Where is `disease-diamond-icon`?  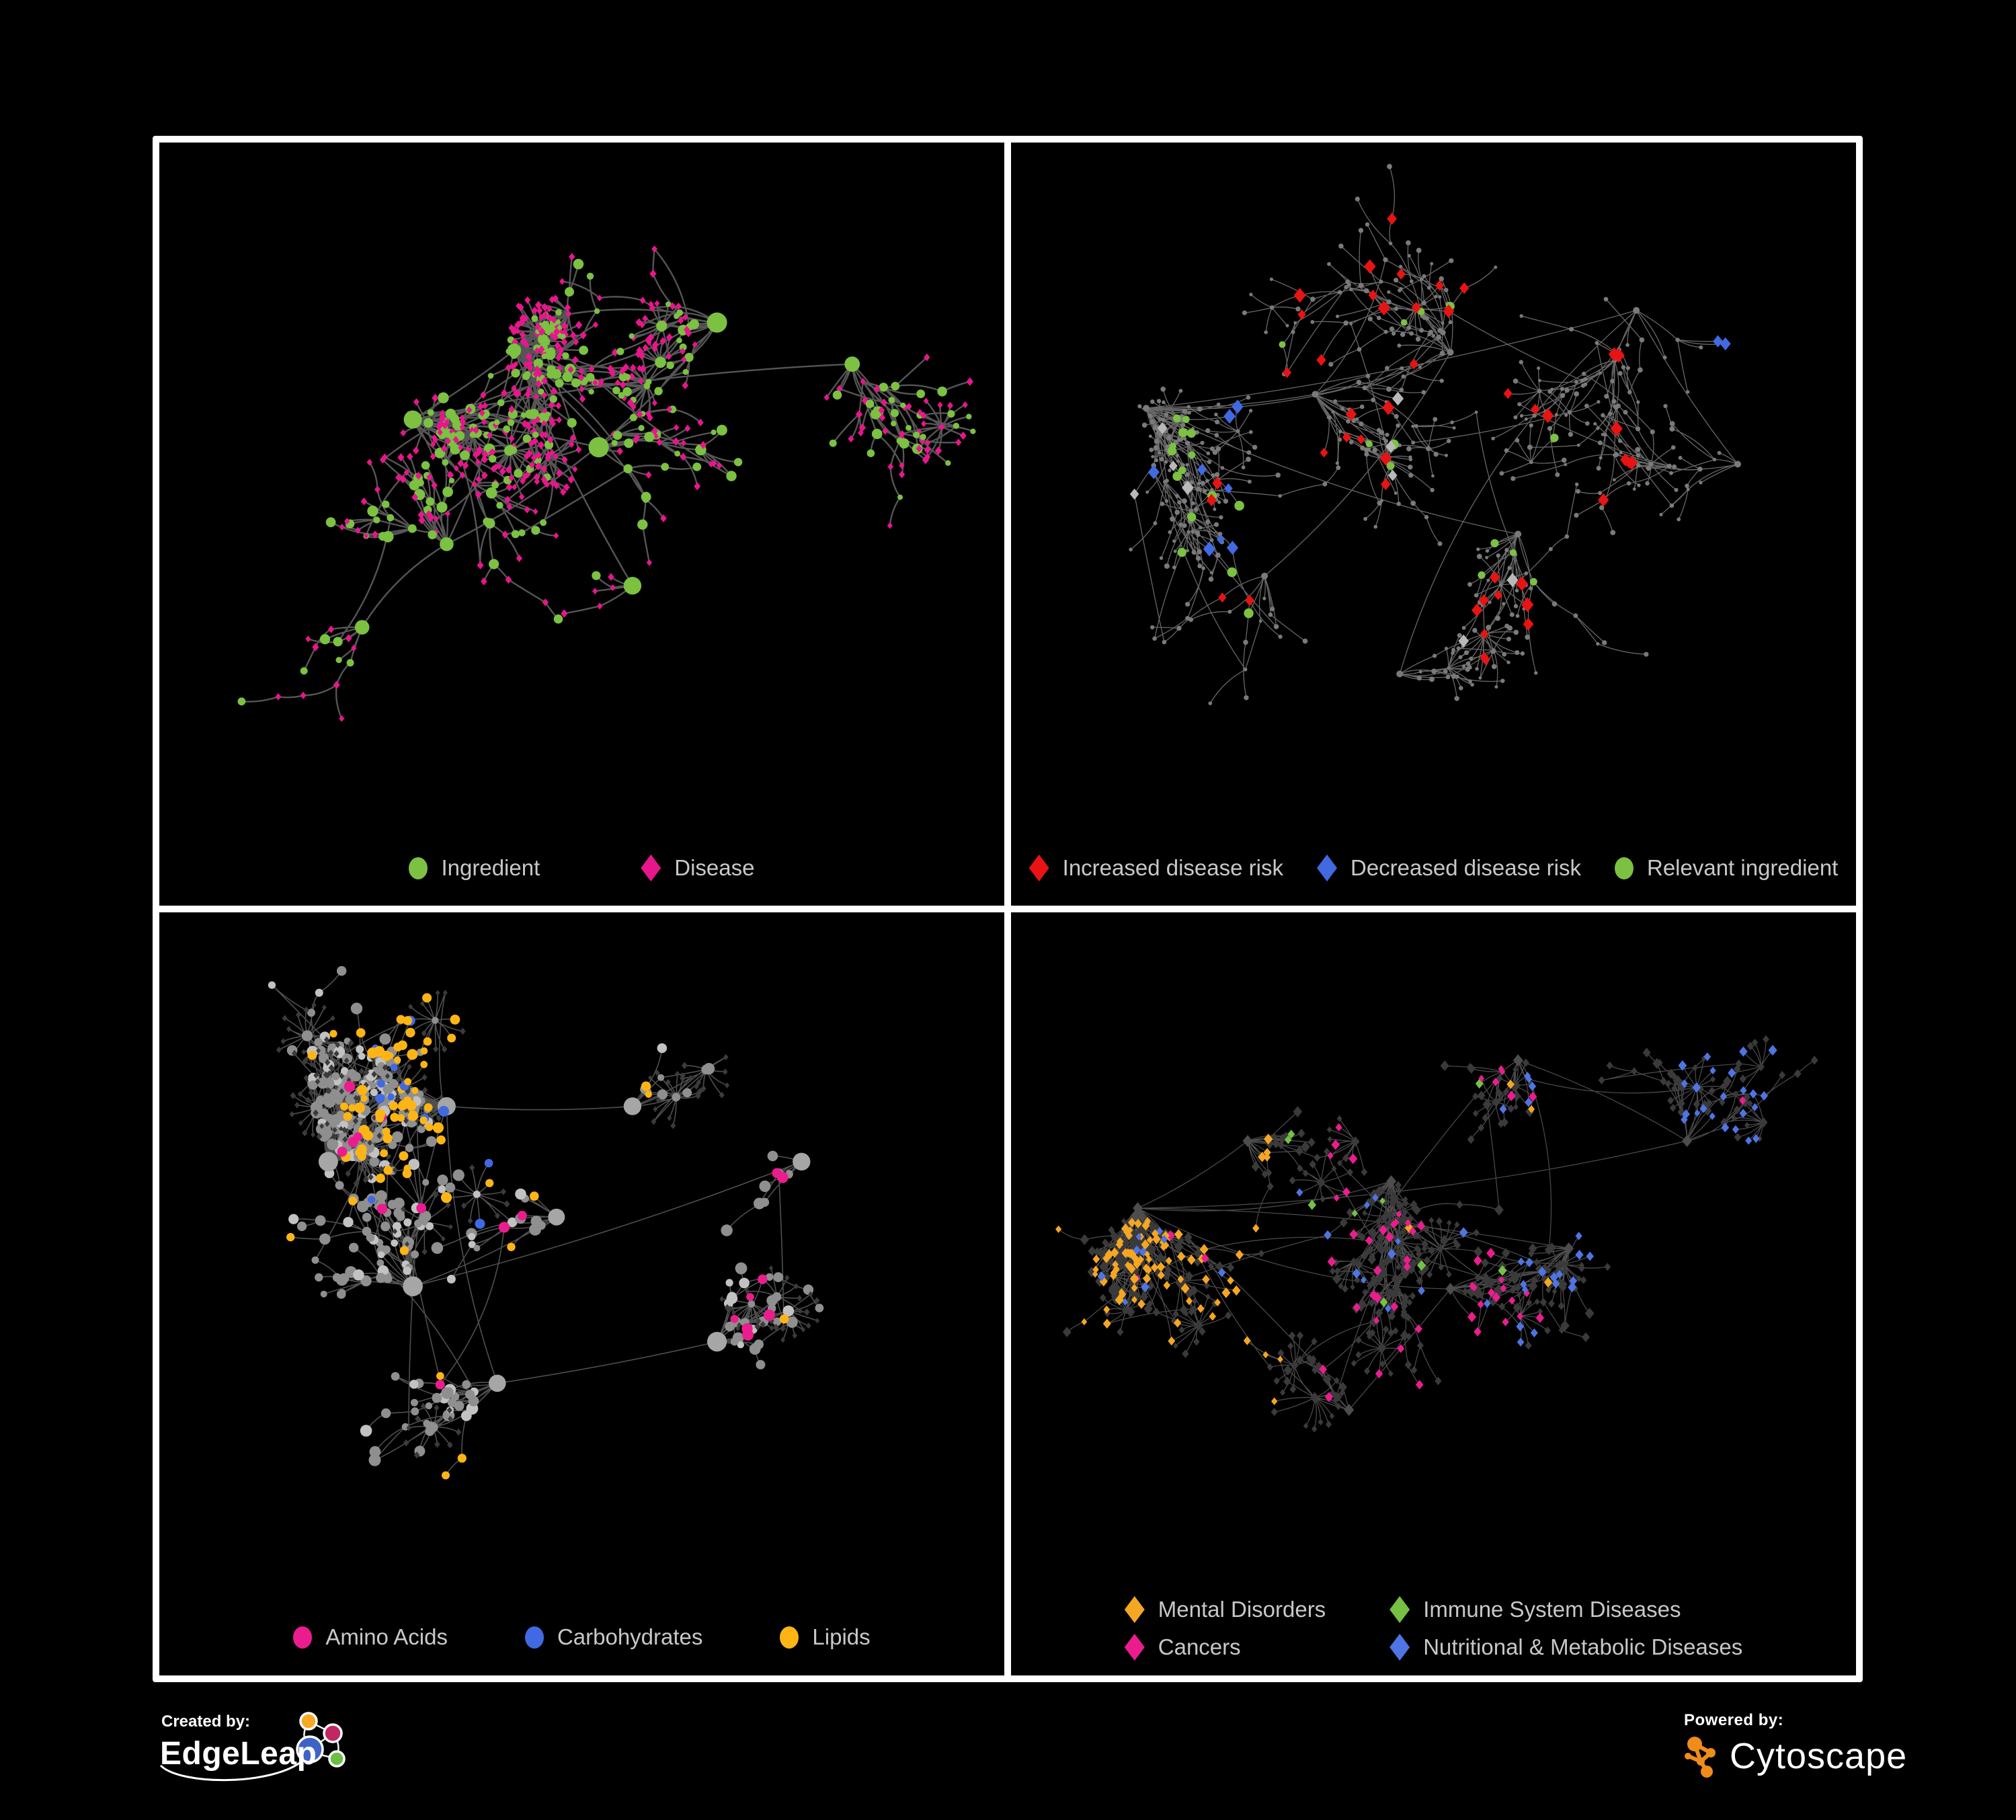
disease-diamond-icon is located at coordinates (651, 868).